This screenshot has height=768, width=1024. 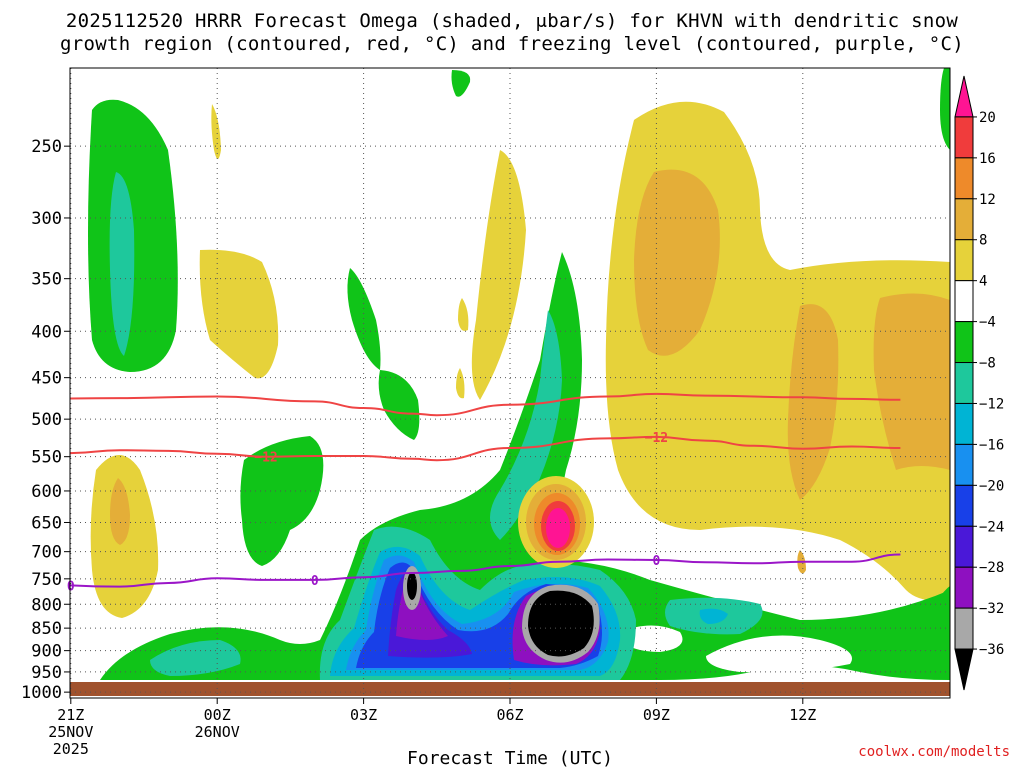 What do you see at coordinates (987, 159) in the screenshot?
I see `colorbar-label-1: 16` at bounding box center [987, 159].